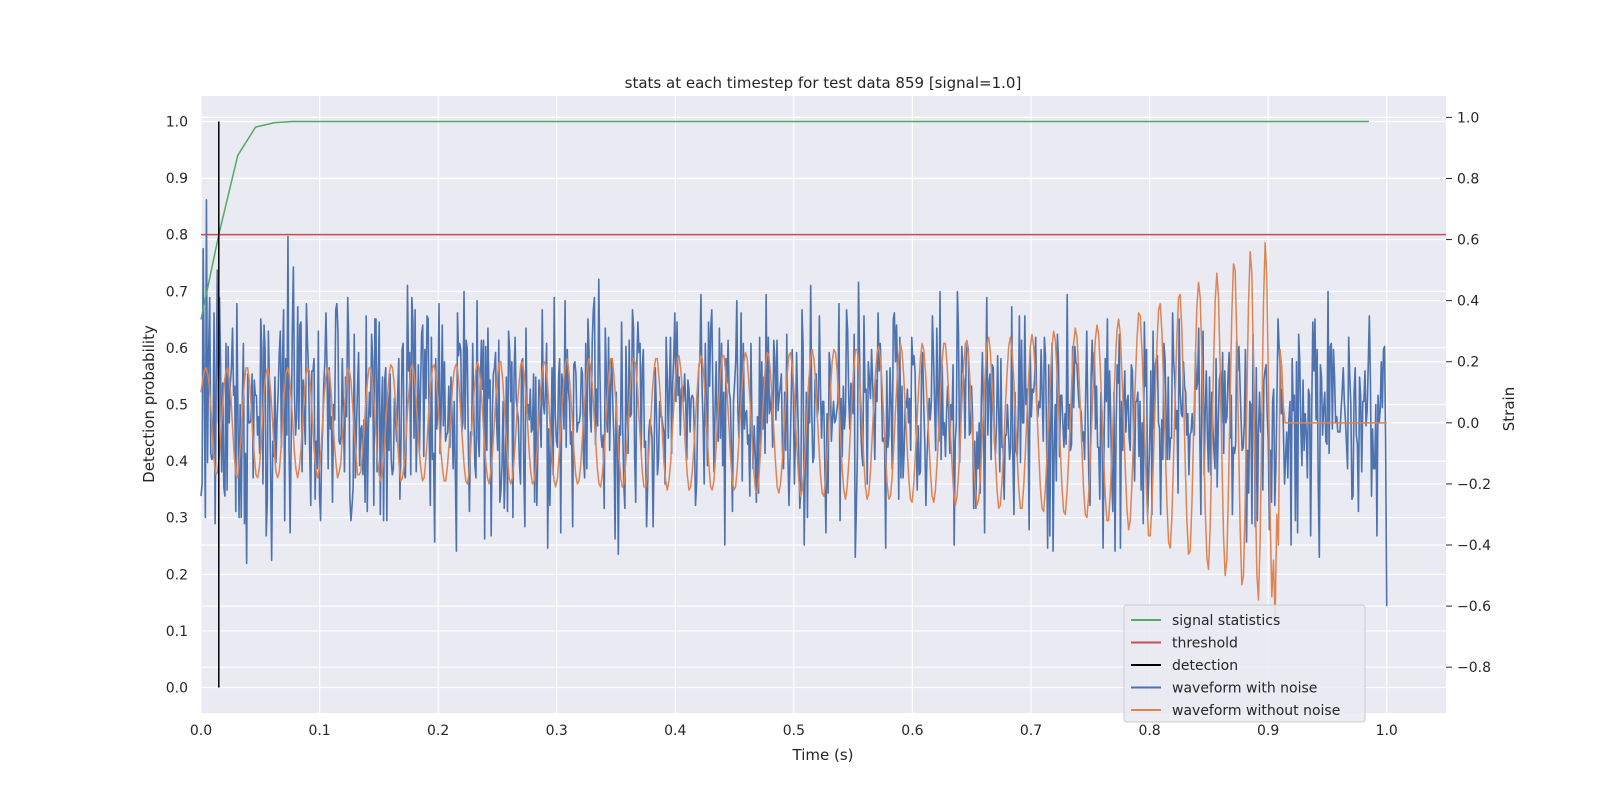 This screenshot has height=800, width=1600. What do you see at coordinates (557, 731) in the screenshot?
I see `x-tick-label: 0.3` at bounding box center [557, 731].